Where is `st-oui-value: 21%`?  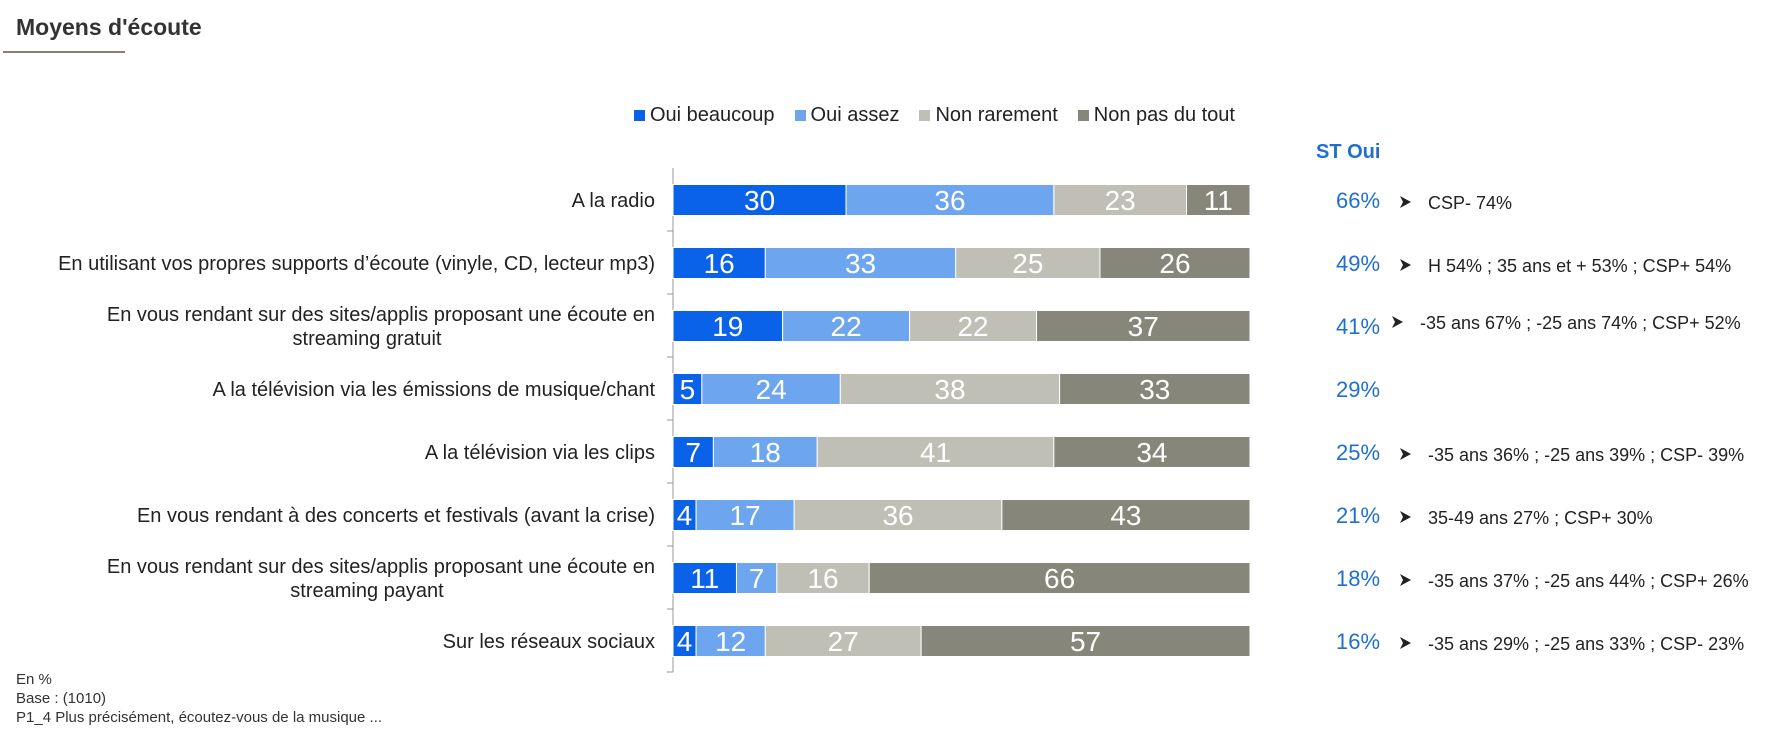
st-oui-value: 21% is located at coordinates (1358, 515).